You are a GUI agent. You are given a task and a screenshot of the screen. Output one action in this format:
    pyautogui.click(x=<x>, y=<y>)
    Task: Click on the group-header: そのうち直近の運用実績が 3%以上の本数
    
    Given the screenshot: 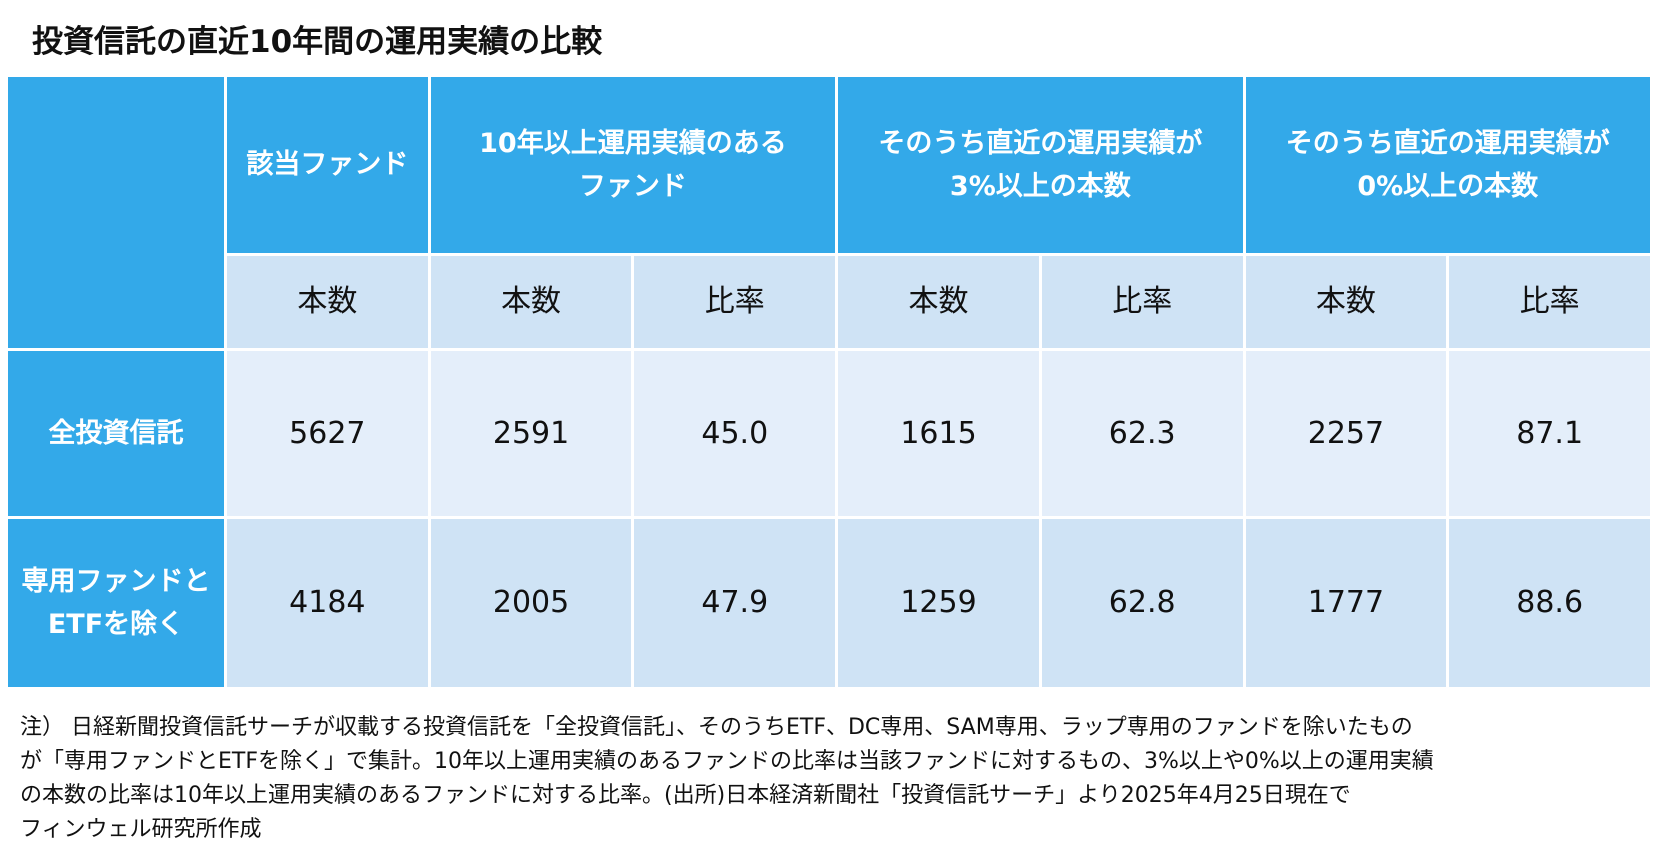 What is the action you would take?
    pyautogui.click(x=1040, y=165)
    